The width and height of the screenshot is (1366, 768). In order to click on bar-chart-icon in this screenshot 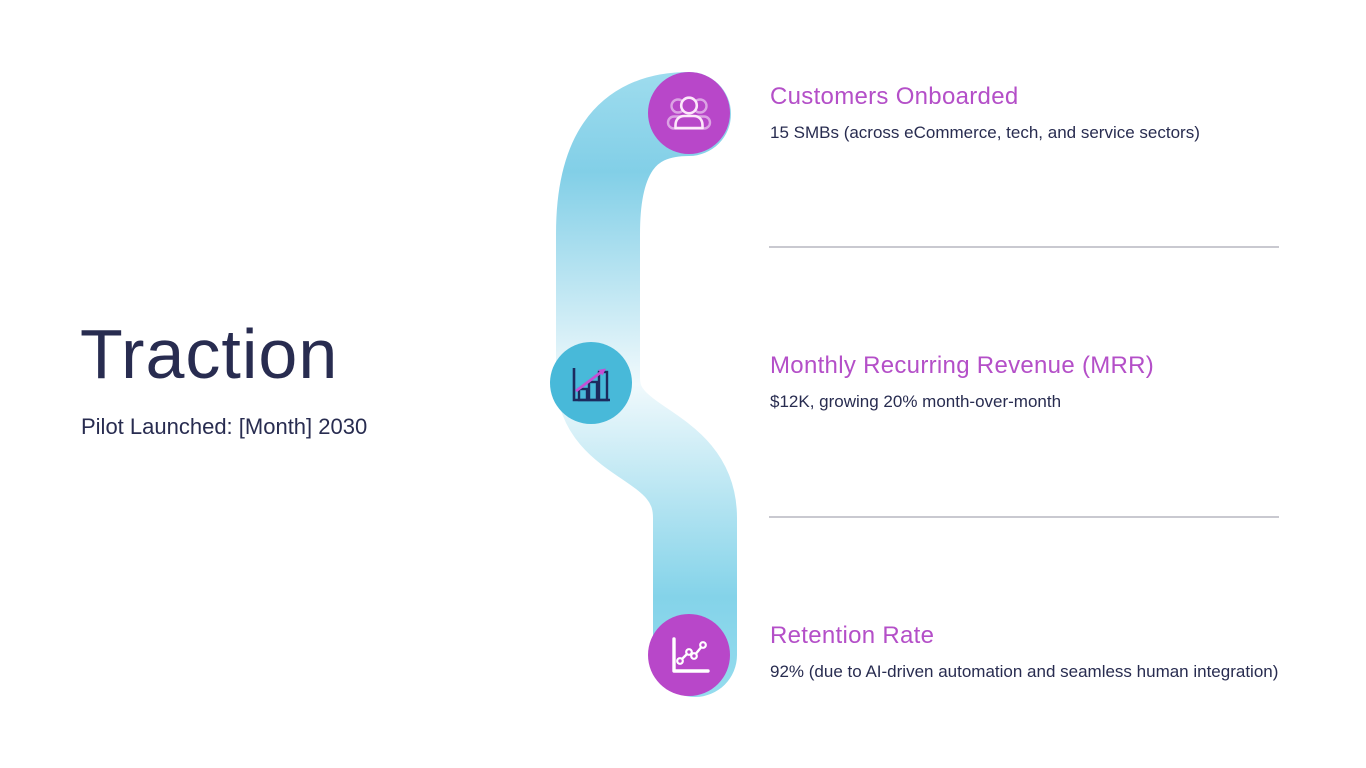, I will do `click(591, 385)`.